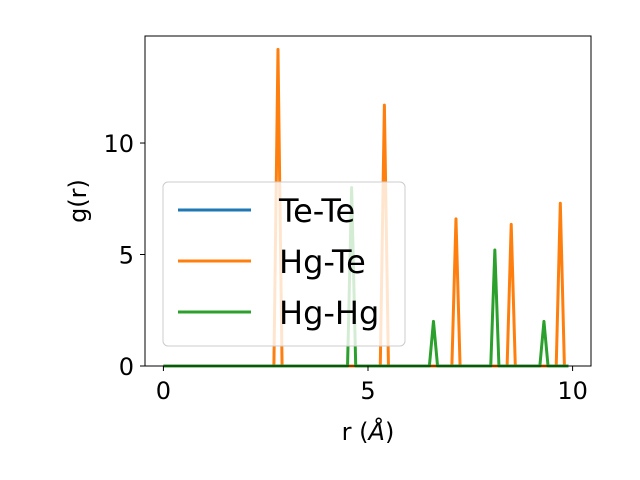 The image size is (640, 480). I want to click on legend-label-hg-hg: Hg-Hg, so click(329, 313).